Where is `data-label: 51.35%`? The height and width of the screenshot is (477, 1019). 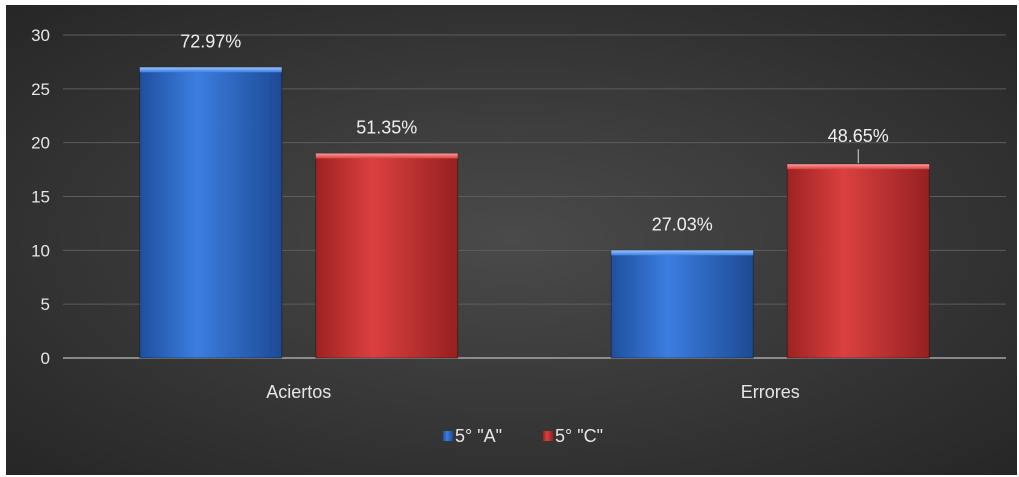 data-label: 51.35% is located at coordinates (386, 127).